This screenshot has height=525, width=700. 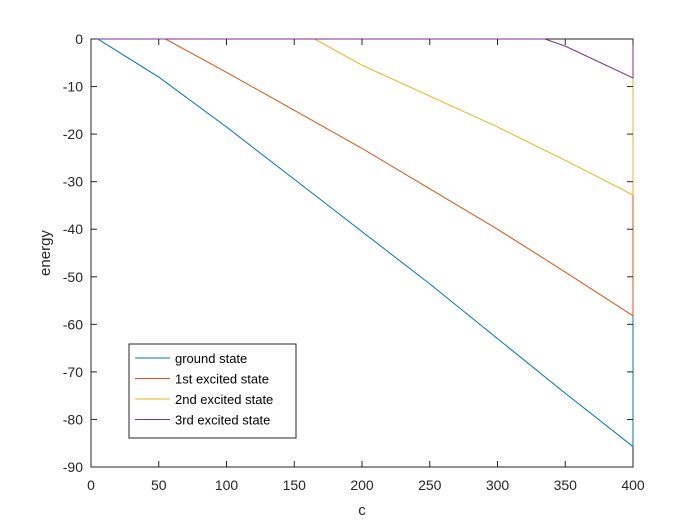 I want to click on y-tick-label: -10, so click(x=73, y=87).